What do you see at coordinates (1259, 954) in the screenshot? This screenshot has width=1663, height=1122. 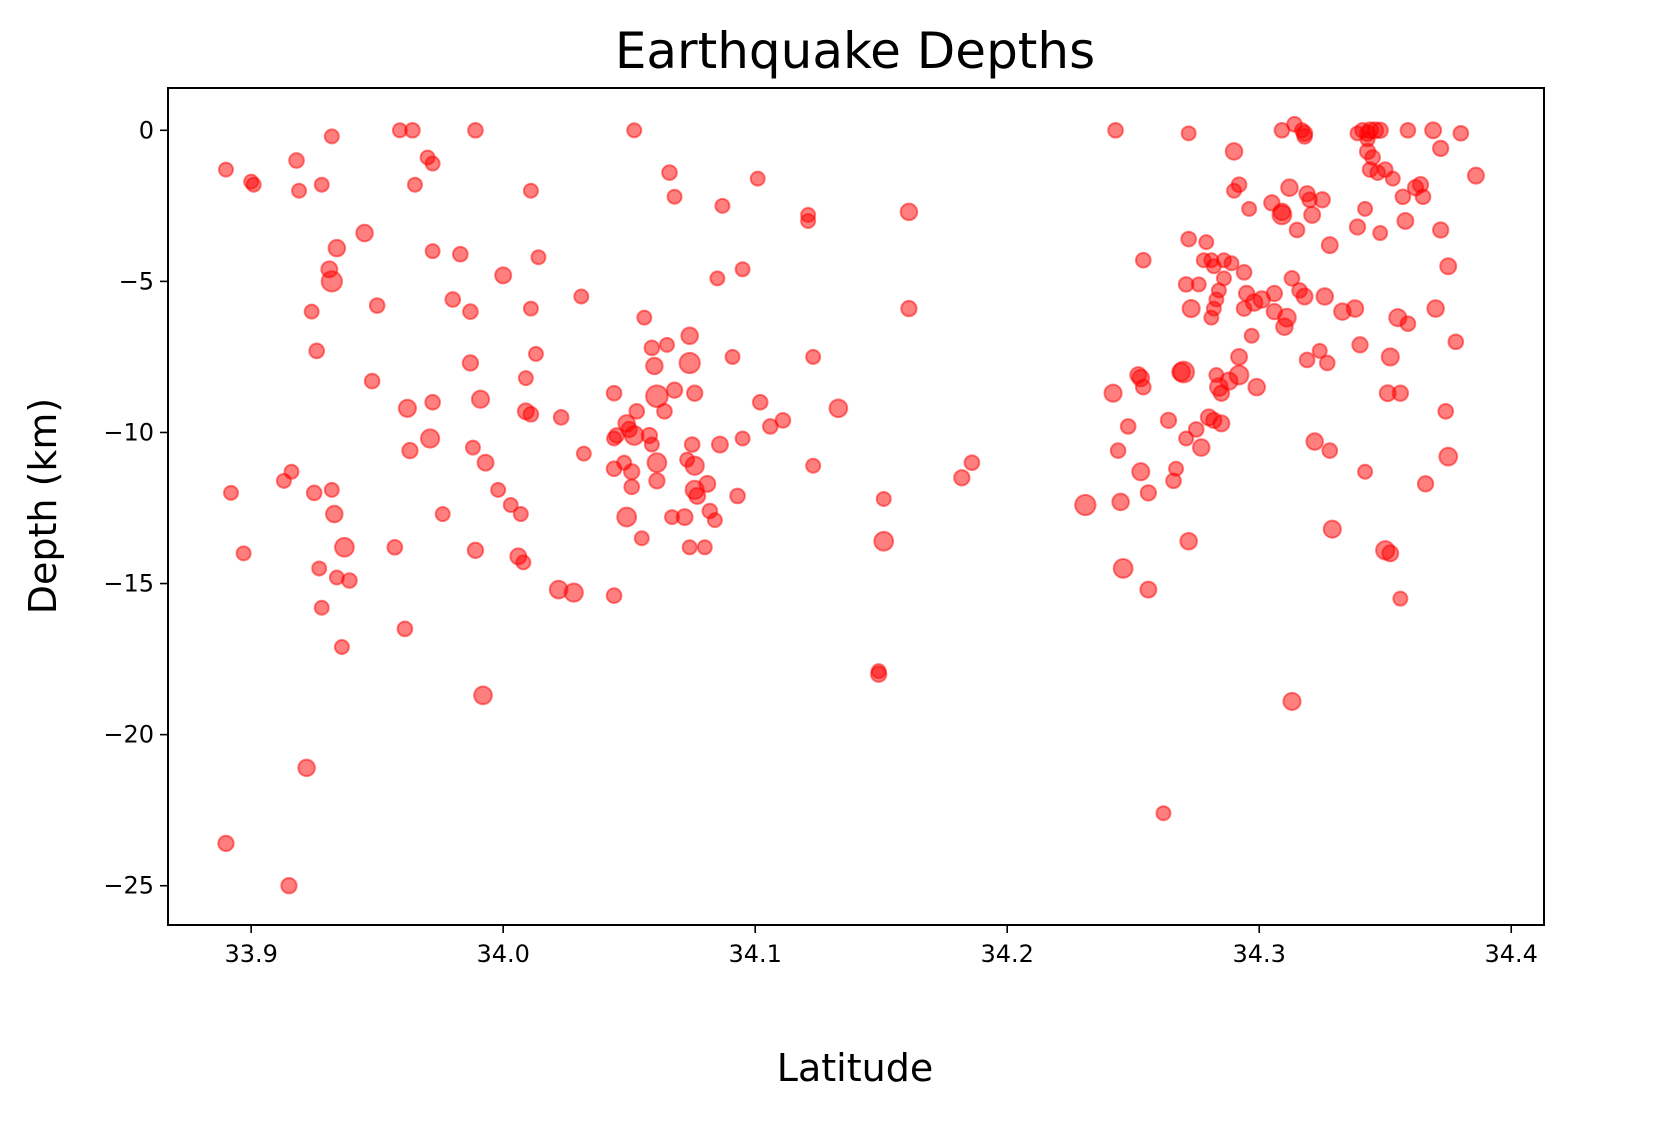 I see `x-tick-label: 34.3` at bounding box center [1259, 954].